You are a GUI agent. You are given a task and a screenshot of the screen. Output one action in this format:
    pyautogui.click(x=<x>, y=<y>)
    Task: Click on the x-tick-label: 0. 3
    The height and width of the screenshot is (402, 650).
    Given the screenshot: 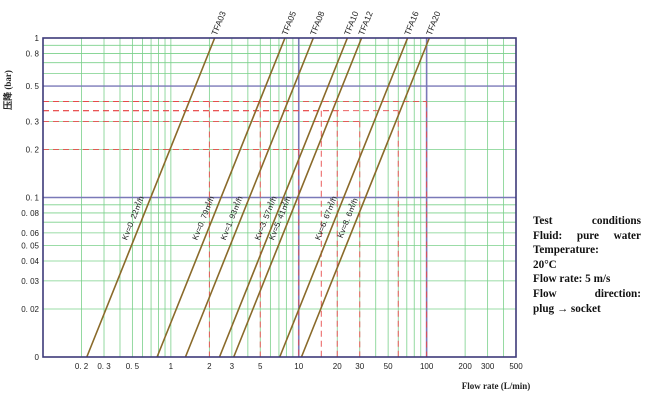 What is the action you would take?
    pyautogui.click(x=104, y=366)
    